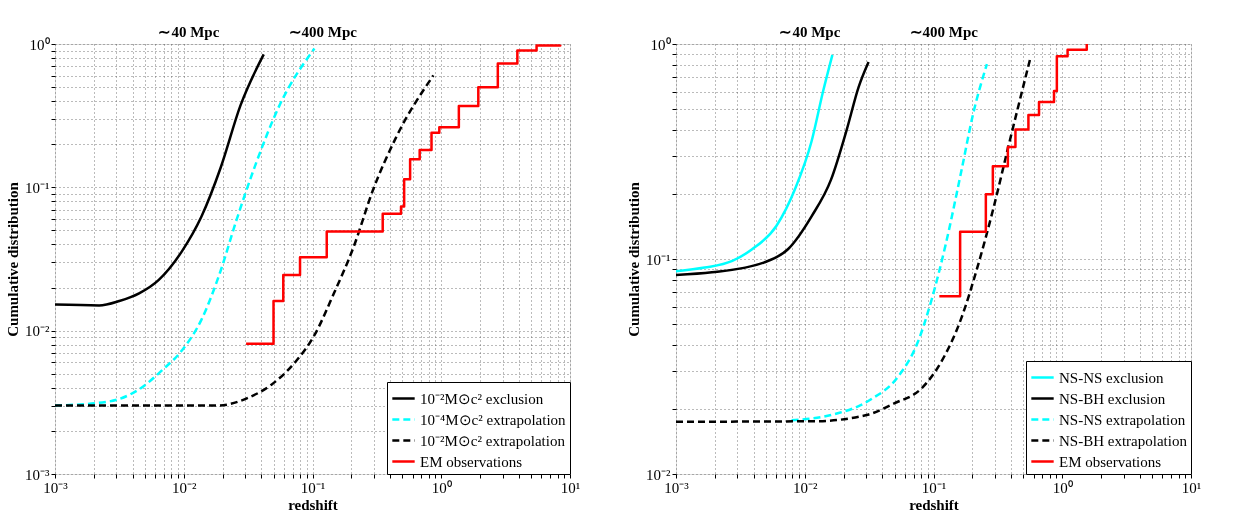 Image resolution: width=1247 pixels, height=527 pixels. What do you see at coordinates (1112, 377) in the screenshot?
I see `legend-label: NS-NS exclusion` at bounding box center [1112, 377].